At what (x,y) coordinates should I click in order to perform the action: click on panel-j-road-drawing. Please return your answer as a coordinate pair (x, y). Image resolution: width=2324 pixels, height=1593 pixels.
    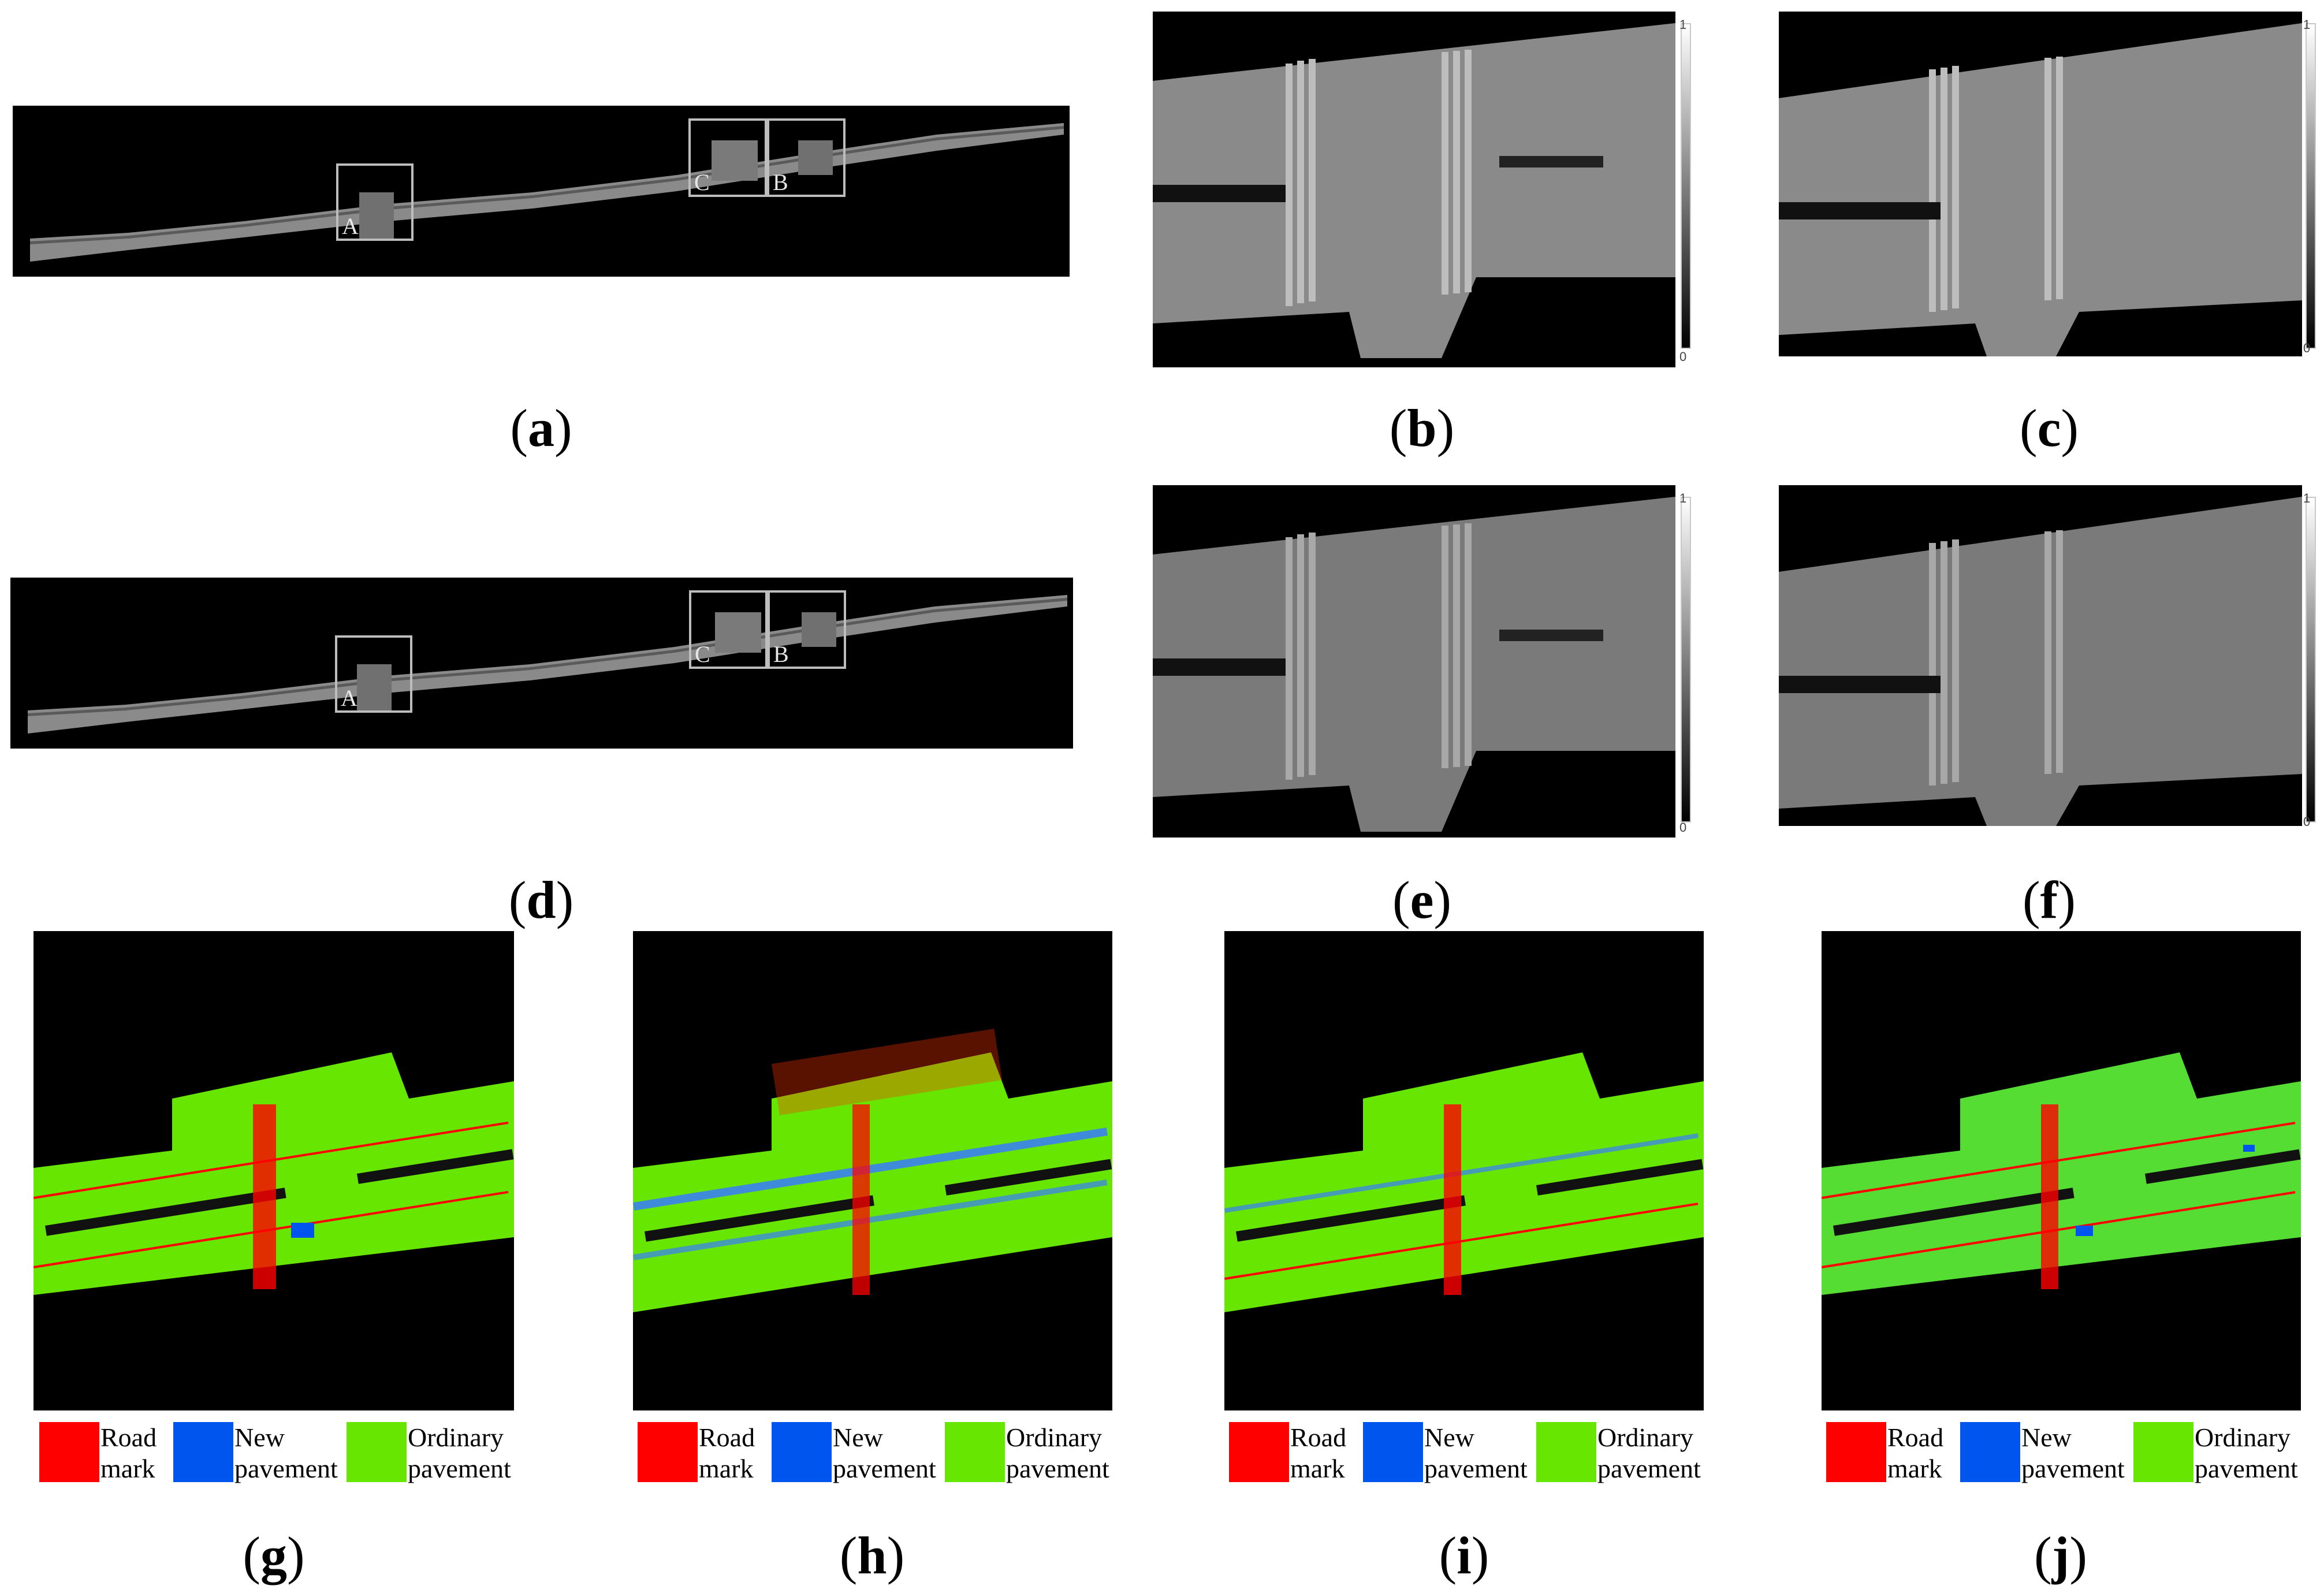
    Looking at the image, I should click on (2061, 1173).